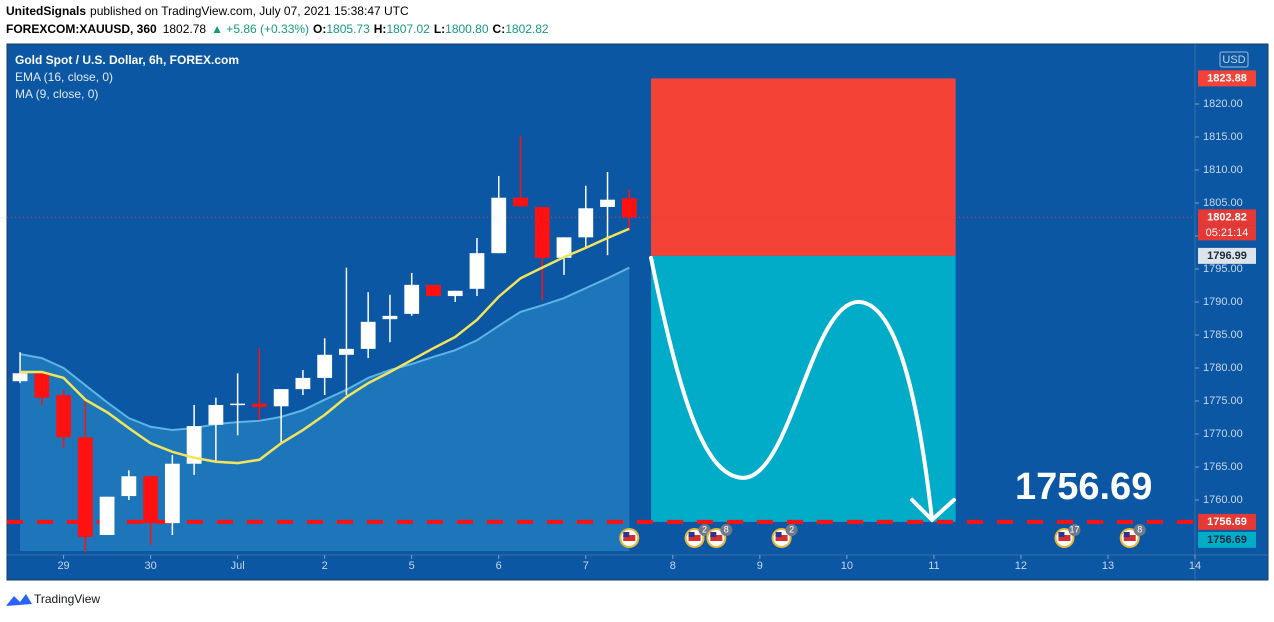 This screenshot has width=1274, height=622. What do you see at coordinates (63, 566) in the screenshot?
I see `x-tick-label: 29` at bounding box center [63, 566].